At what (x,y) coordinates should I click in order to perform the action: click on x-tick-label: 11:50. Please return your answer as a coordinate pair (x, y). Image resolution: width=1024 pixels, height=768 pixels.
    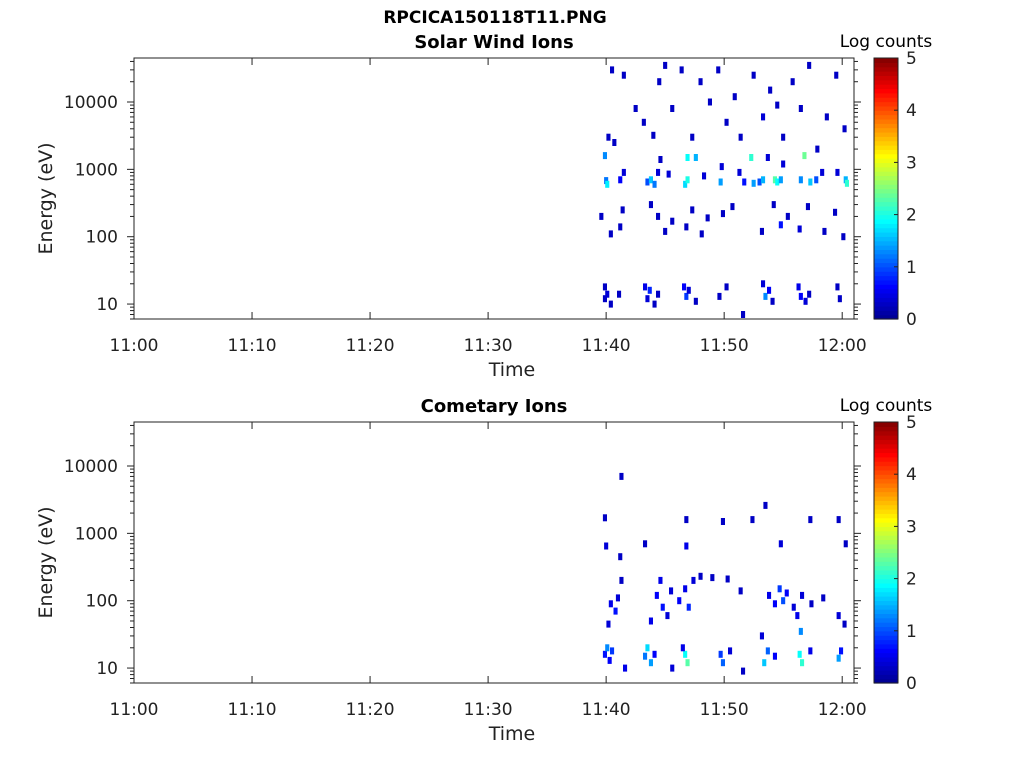
    Looking at the image, I should click on (724, 346).